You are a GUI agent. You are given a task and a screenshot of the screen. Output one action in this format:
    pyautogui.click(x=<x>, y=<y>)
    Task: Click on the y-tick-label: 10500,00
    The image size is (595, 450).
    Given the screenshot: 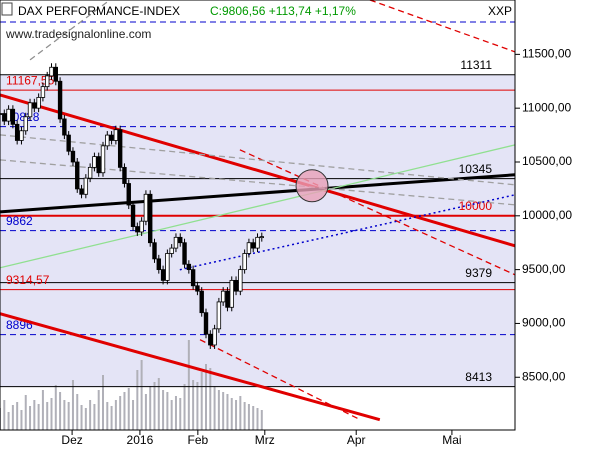 What is the action you would take?
    pyautogui.click(x=547, y=161)
    